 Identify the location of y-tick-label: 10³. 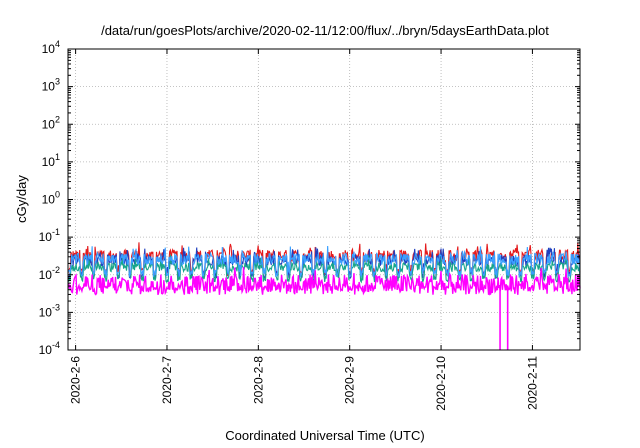
(51, 85).